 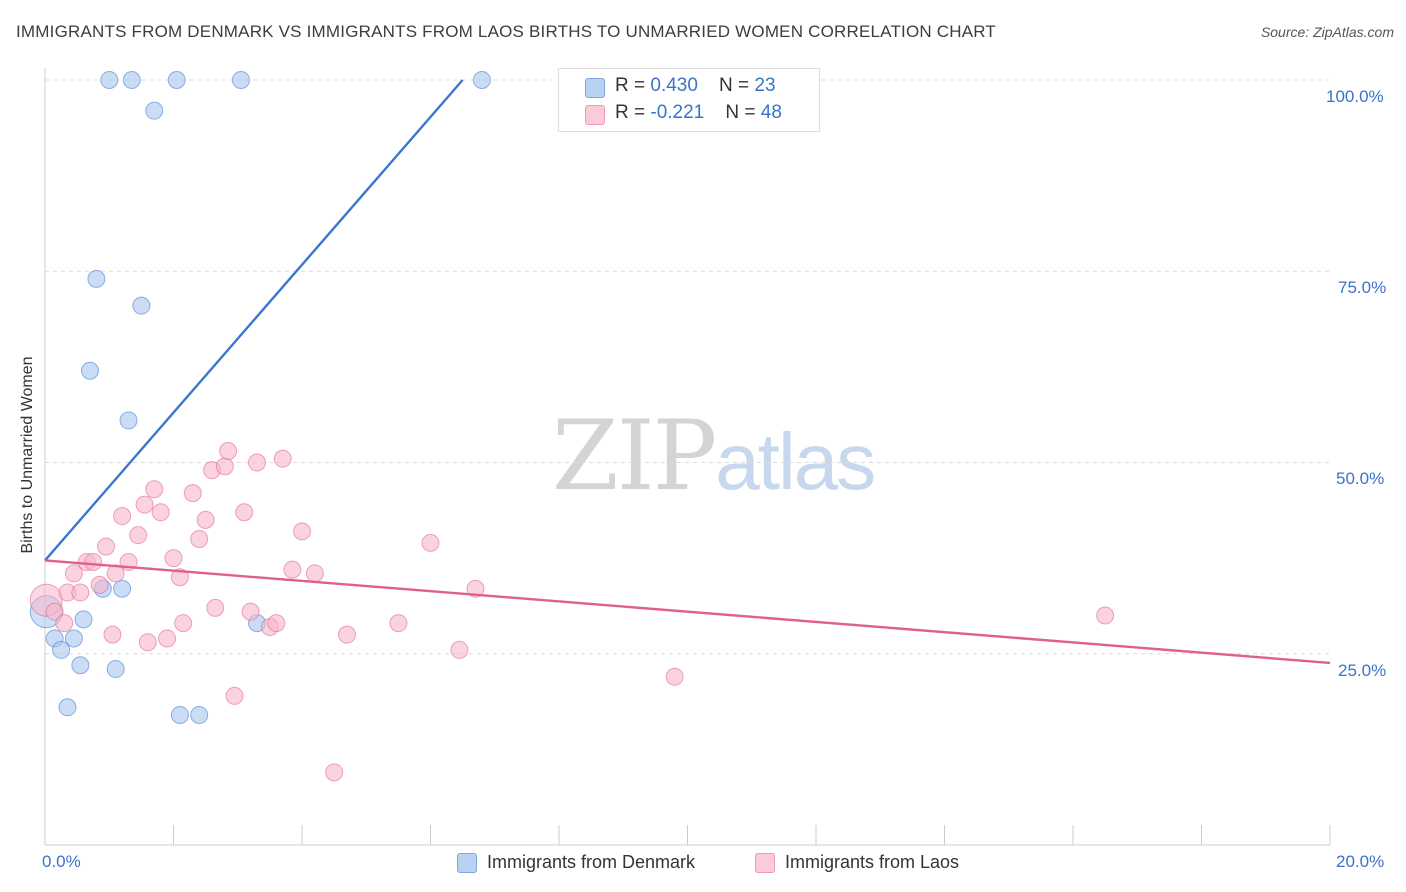 I want to click on stats-legend: R = 0.430 N = 23 R = -0.221 N = 48, so click(x=689, y=100).